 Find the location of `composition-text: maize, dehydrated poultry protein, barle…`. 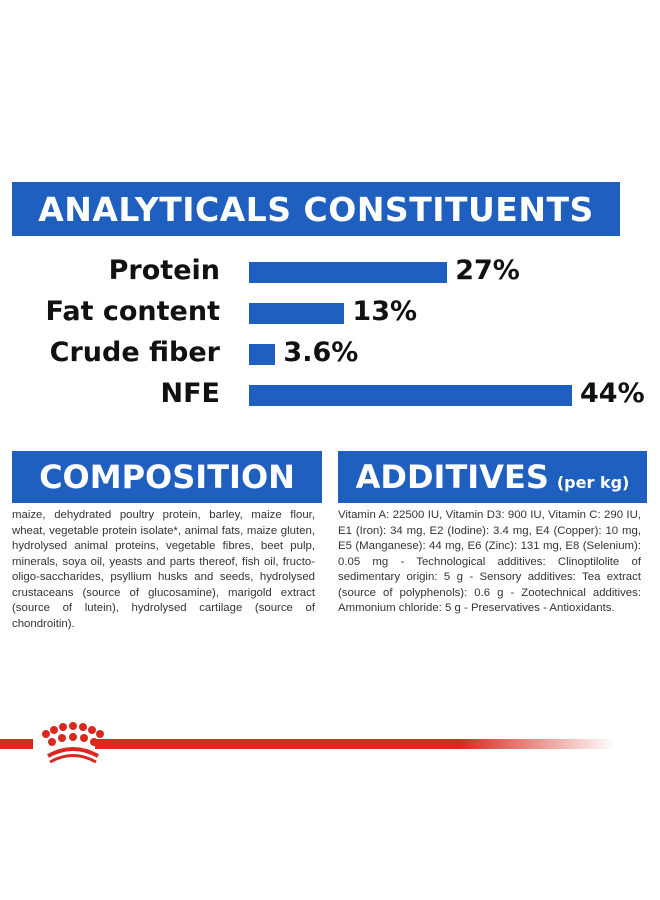

composition-text: maize, dehydrated poultry protein, barle… is located at coordinates (163, 569).